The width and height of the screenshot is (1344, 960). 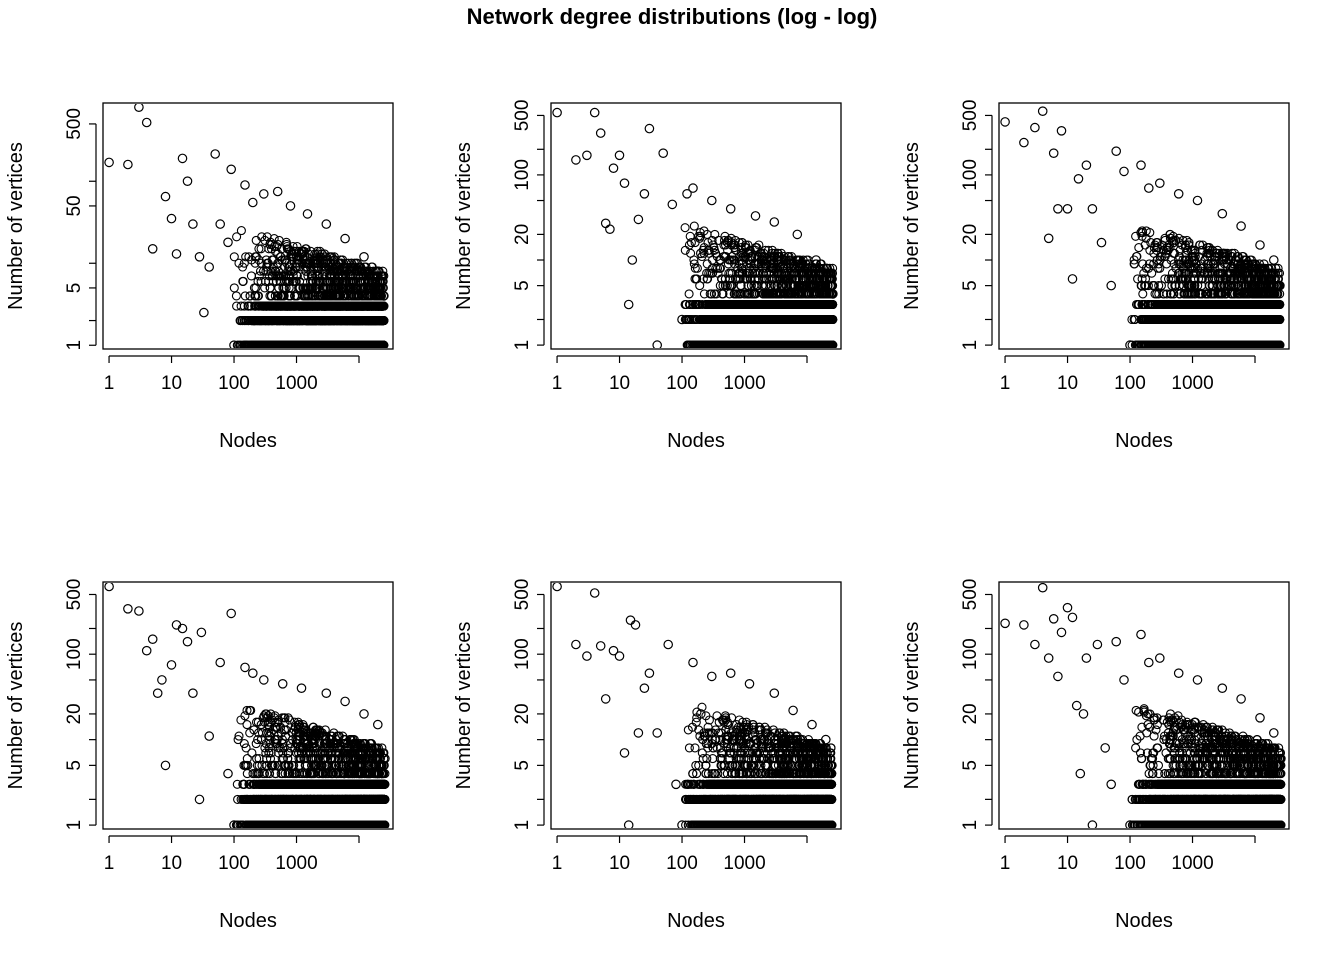 I want to click on x-tick-label: 10, so click(x=171, y=383).